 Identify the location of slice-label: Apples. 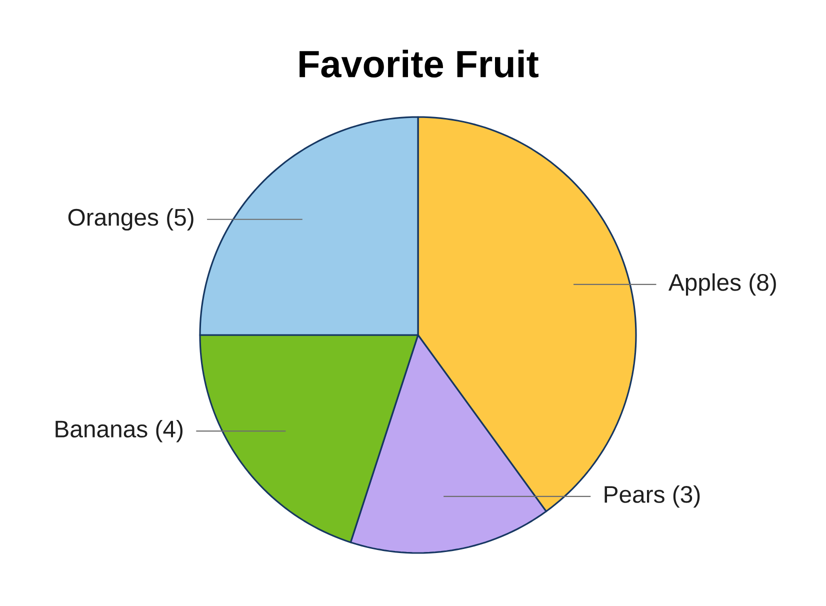
(704, 284).